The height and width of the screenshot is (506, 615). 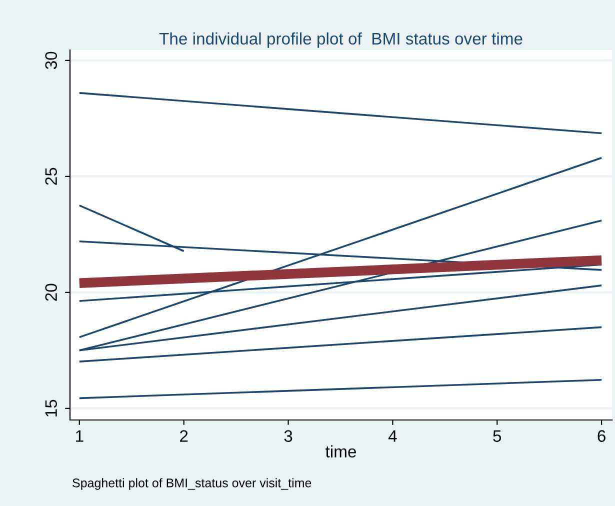 What do you see at coordinates (602, 436) in the screenshot?
I see `x-tick-label: 6` at bounding box center [602, 436].